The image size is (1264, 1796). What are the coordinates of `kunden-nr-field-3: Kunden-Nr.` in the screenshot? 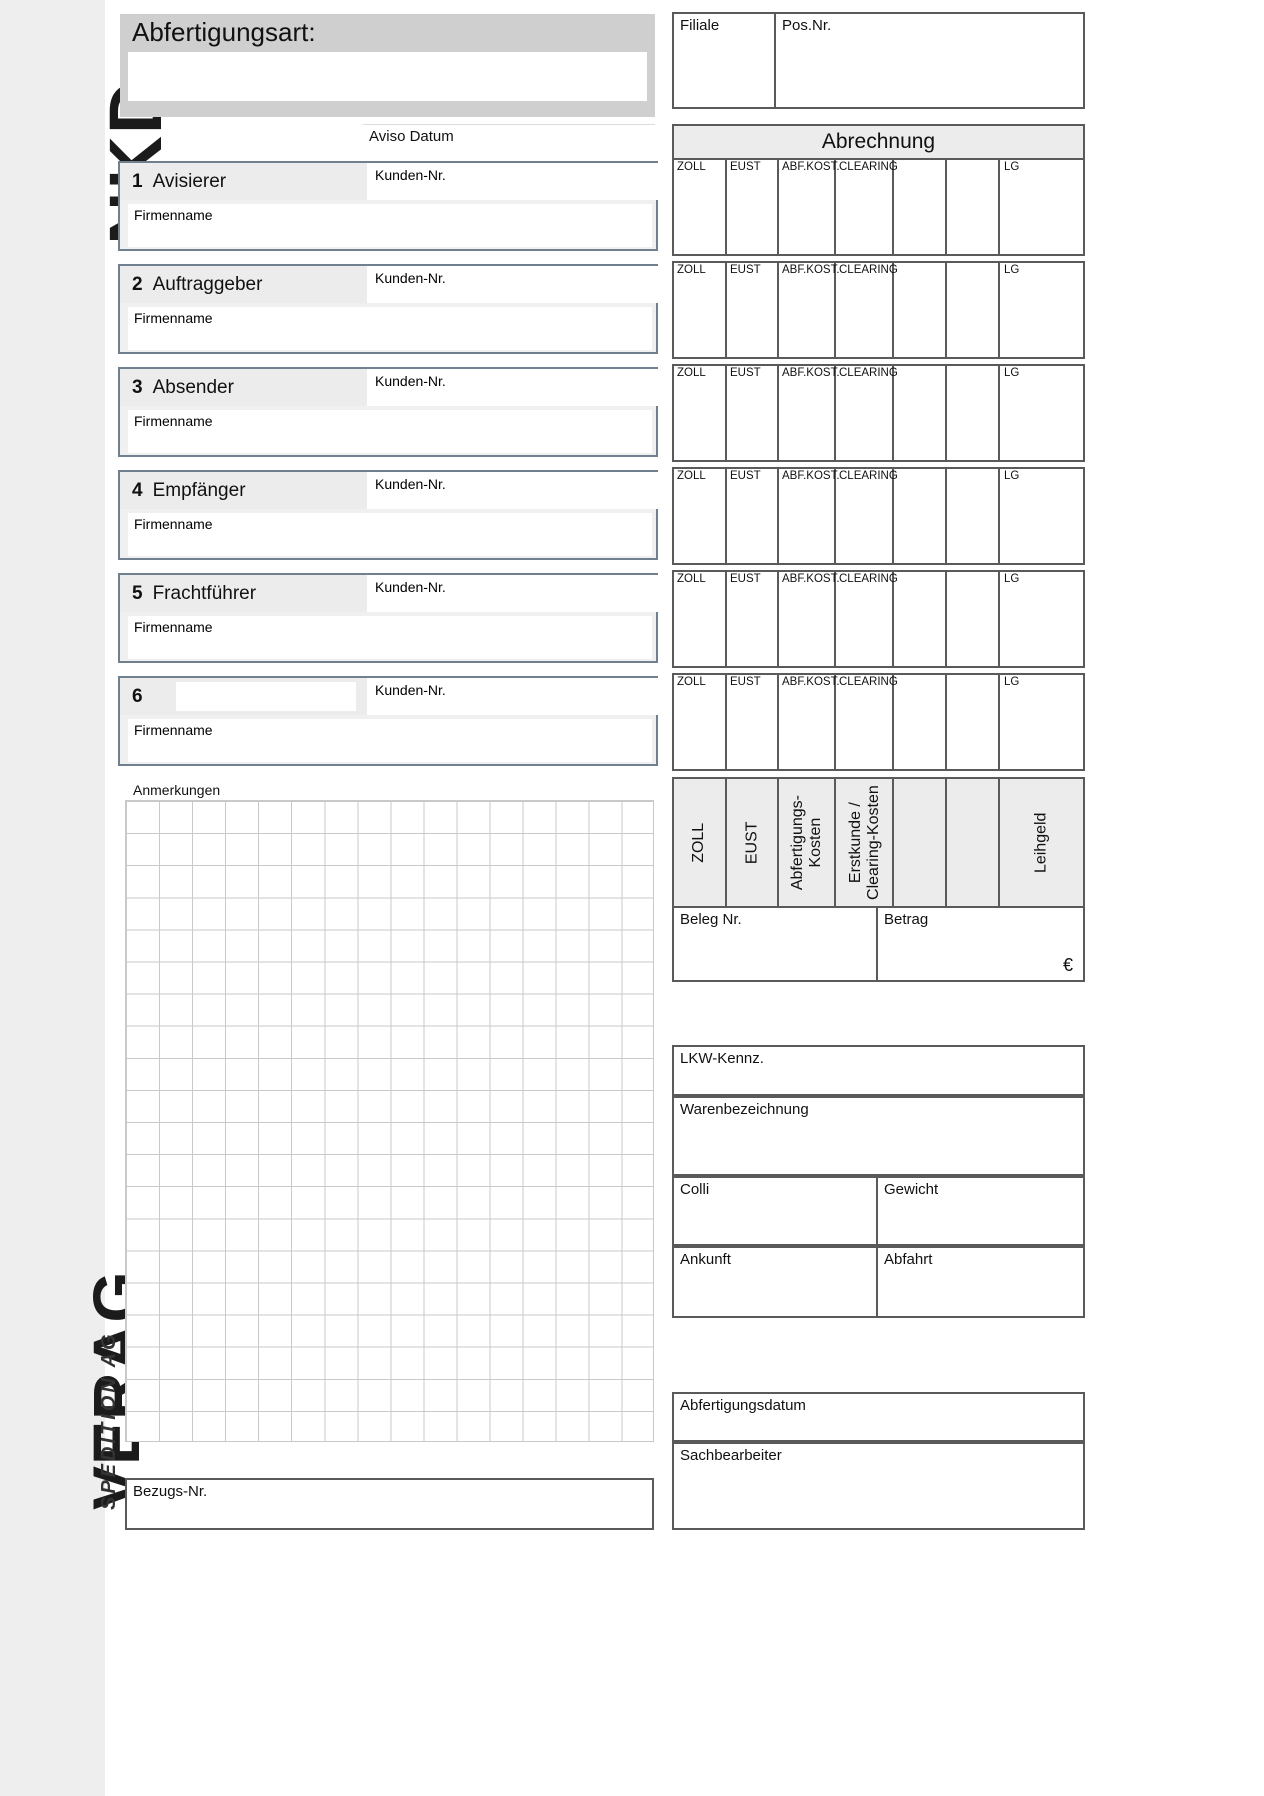 It's located at (512, 387).